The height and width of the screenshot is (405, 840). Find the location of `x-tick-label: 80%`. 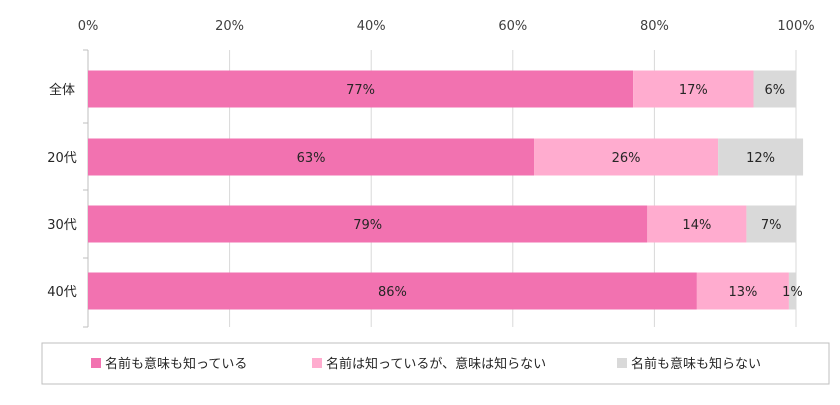

x-tick-label: 80% is located at coordinates (654, 26).